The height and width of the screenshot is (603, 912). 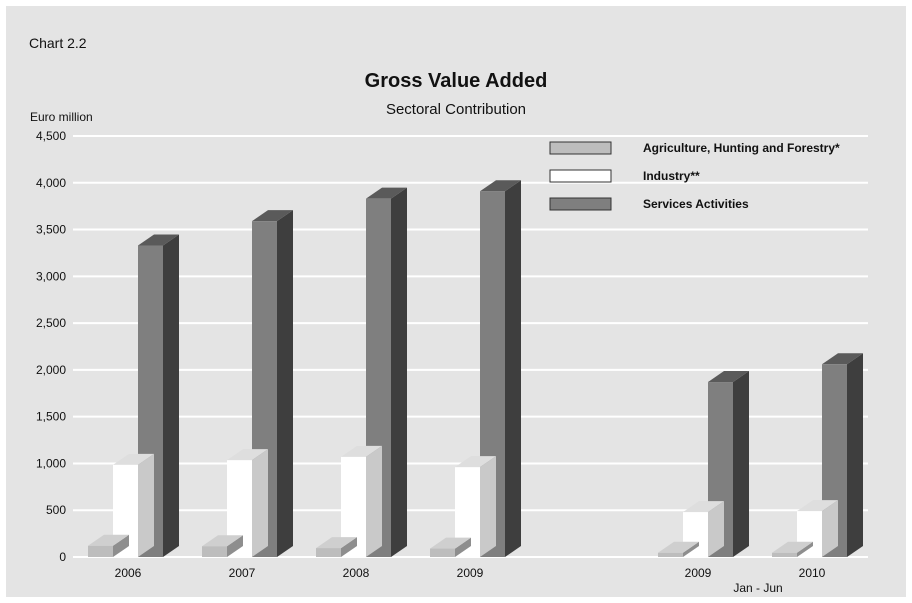 What do you see at coordinates (741, 148) in the screenshot?
I see `legend-label: Agriculture, Hunting and Forestry*` at bounding box center [741, 148].